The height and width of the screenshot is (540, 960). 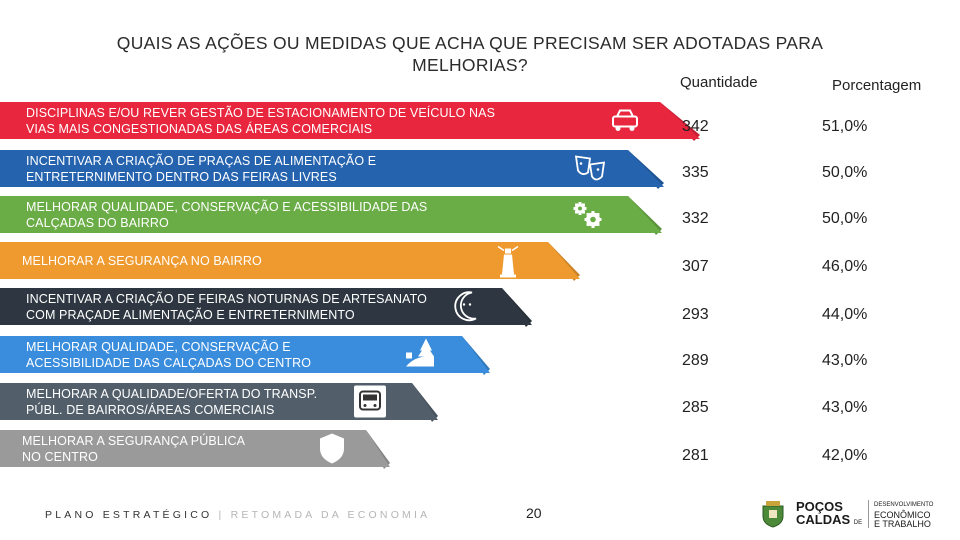 I want to click on quantity-value: 289, so click(x=695, y=360).